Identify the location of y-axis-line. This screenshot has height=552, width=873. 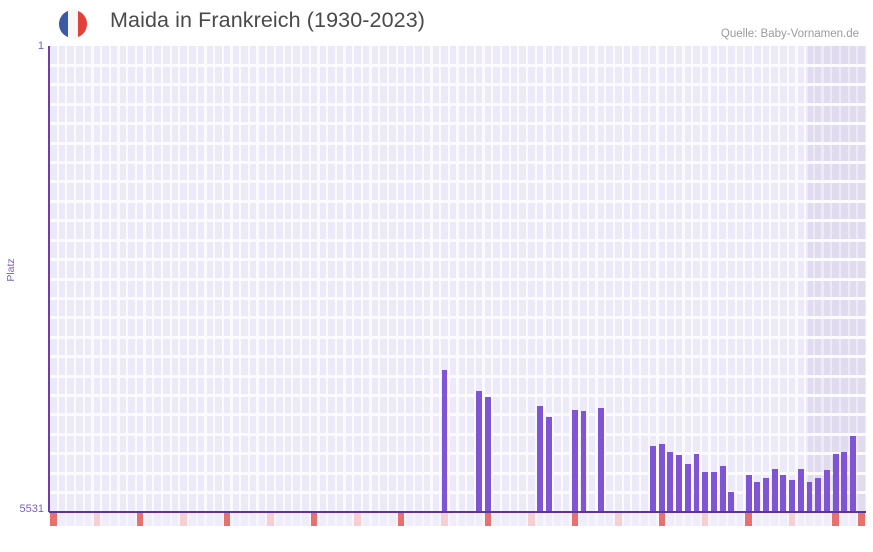
(49, 279).